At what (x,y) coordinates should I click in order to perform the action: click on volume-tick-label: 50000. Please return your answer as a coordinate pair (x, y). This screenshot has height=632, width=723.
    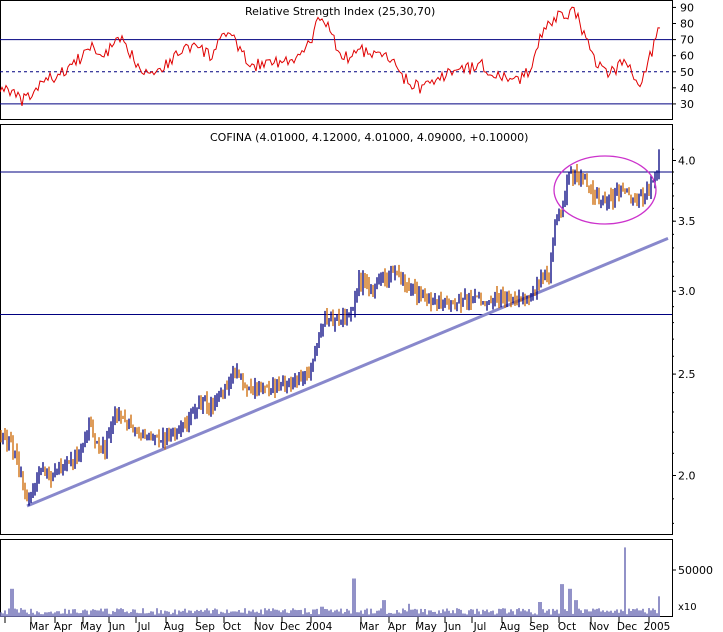
    Looking at the image, I should click on (695, 570).